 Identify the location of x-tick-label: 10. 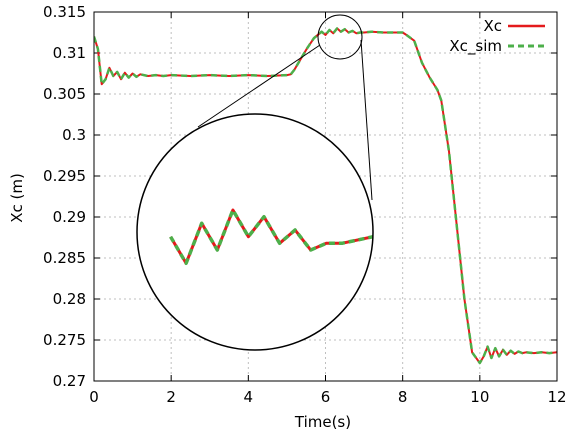
(479, 397).